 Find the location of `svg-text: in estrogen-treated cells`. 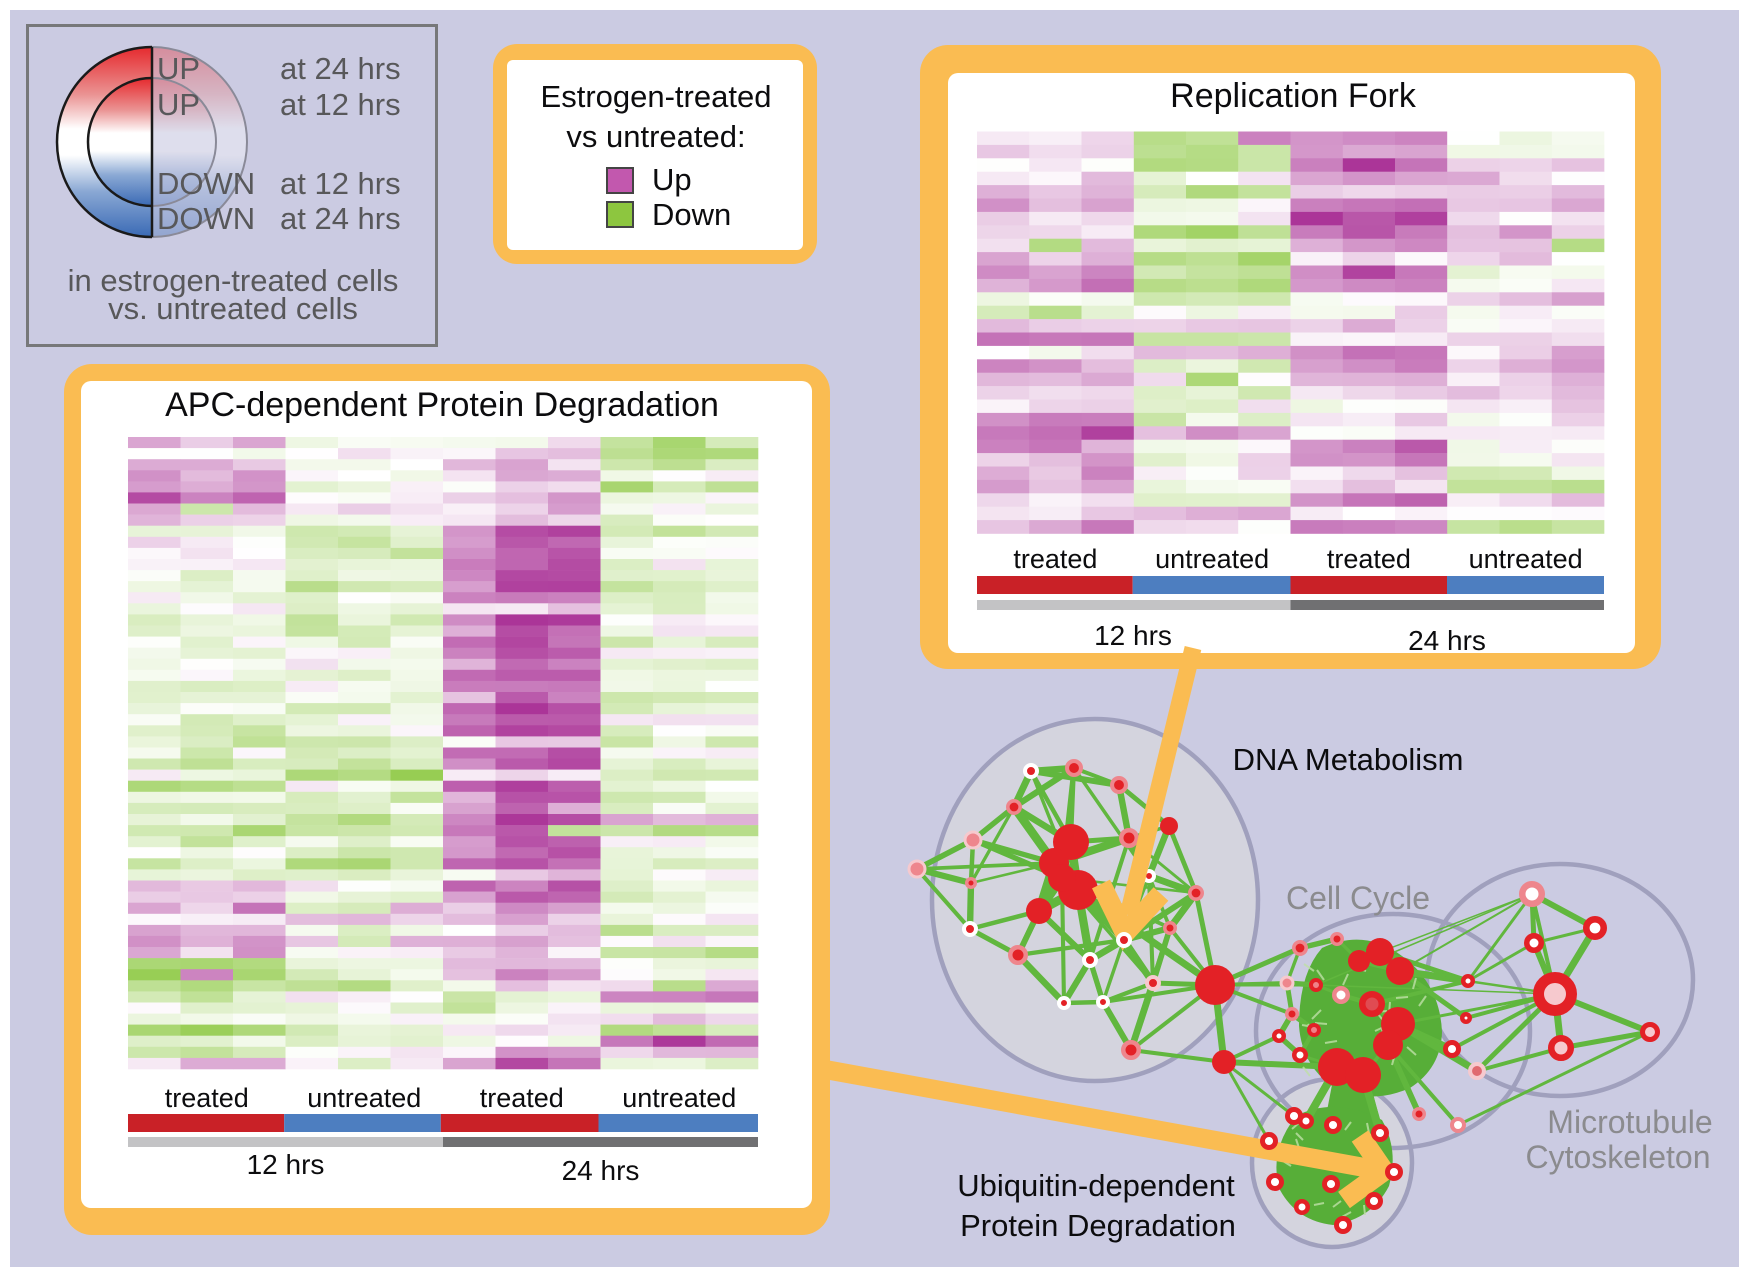

svg-text: in estrogen-treated cells is located at coordinates (233, 280).